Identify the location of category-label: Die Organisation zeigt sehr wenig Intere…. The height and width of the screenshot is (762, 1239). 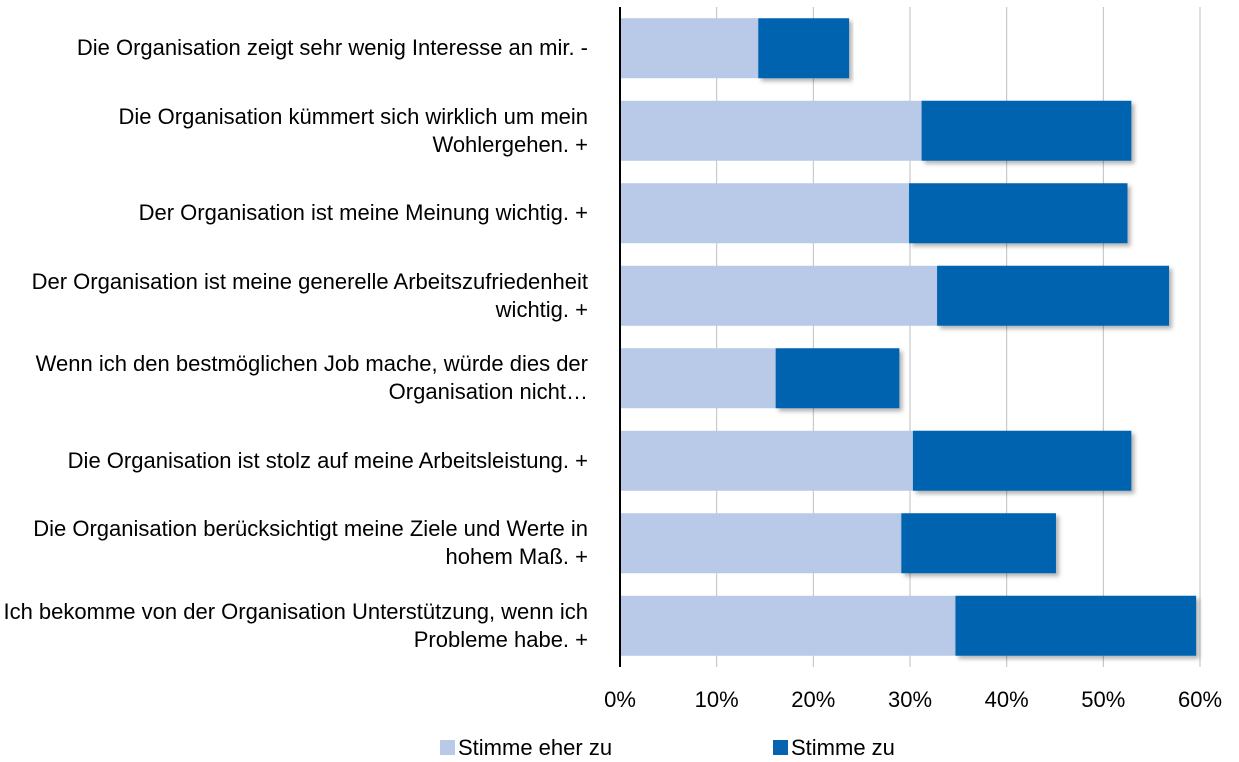
(294, 48).